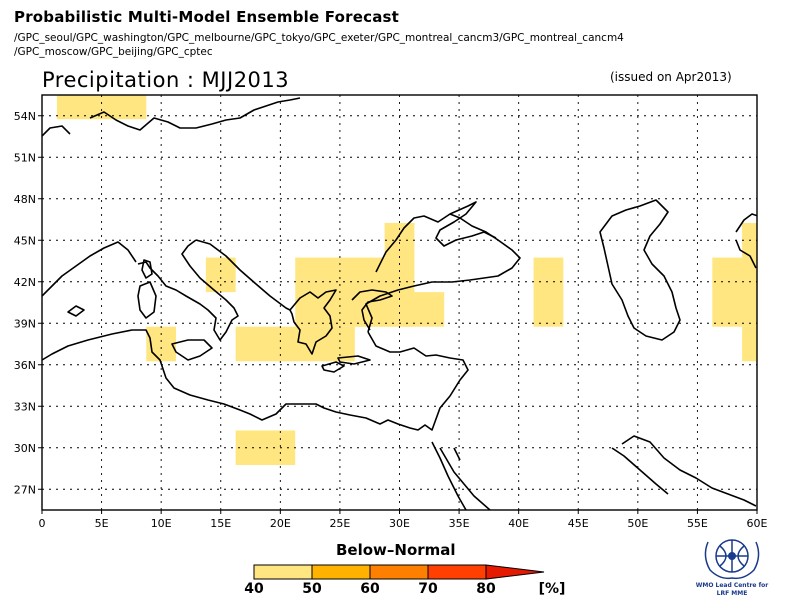  I want to click on lon-label: 55E, so click(697, 523).